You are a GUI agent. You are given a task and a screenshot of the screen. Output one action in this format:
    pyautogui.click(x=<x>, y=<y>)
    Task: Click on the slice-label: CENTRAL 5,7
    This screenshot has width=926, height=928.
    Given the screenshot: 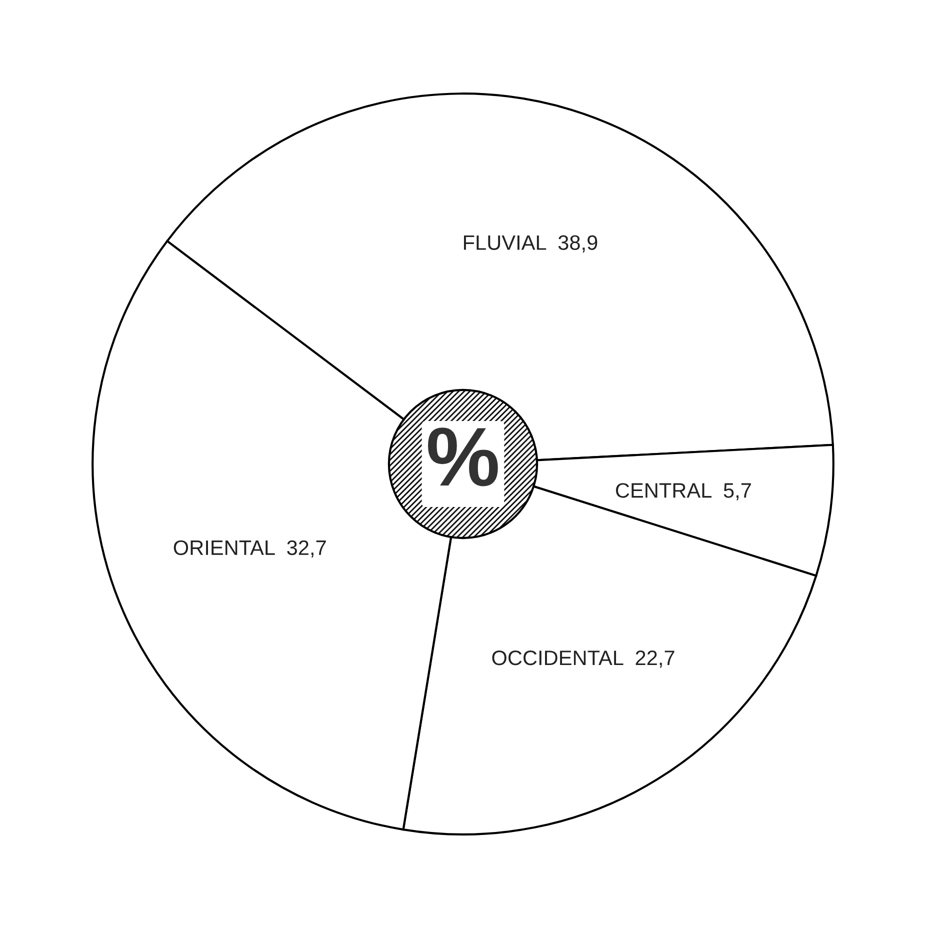 What is the action you would take?
    pyautogui.click(x=683, y=491)
    